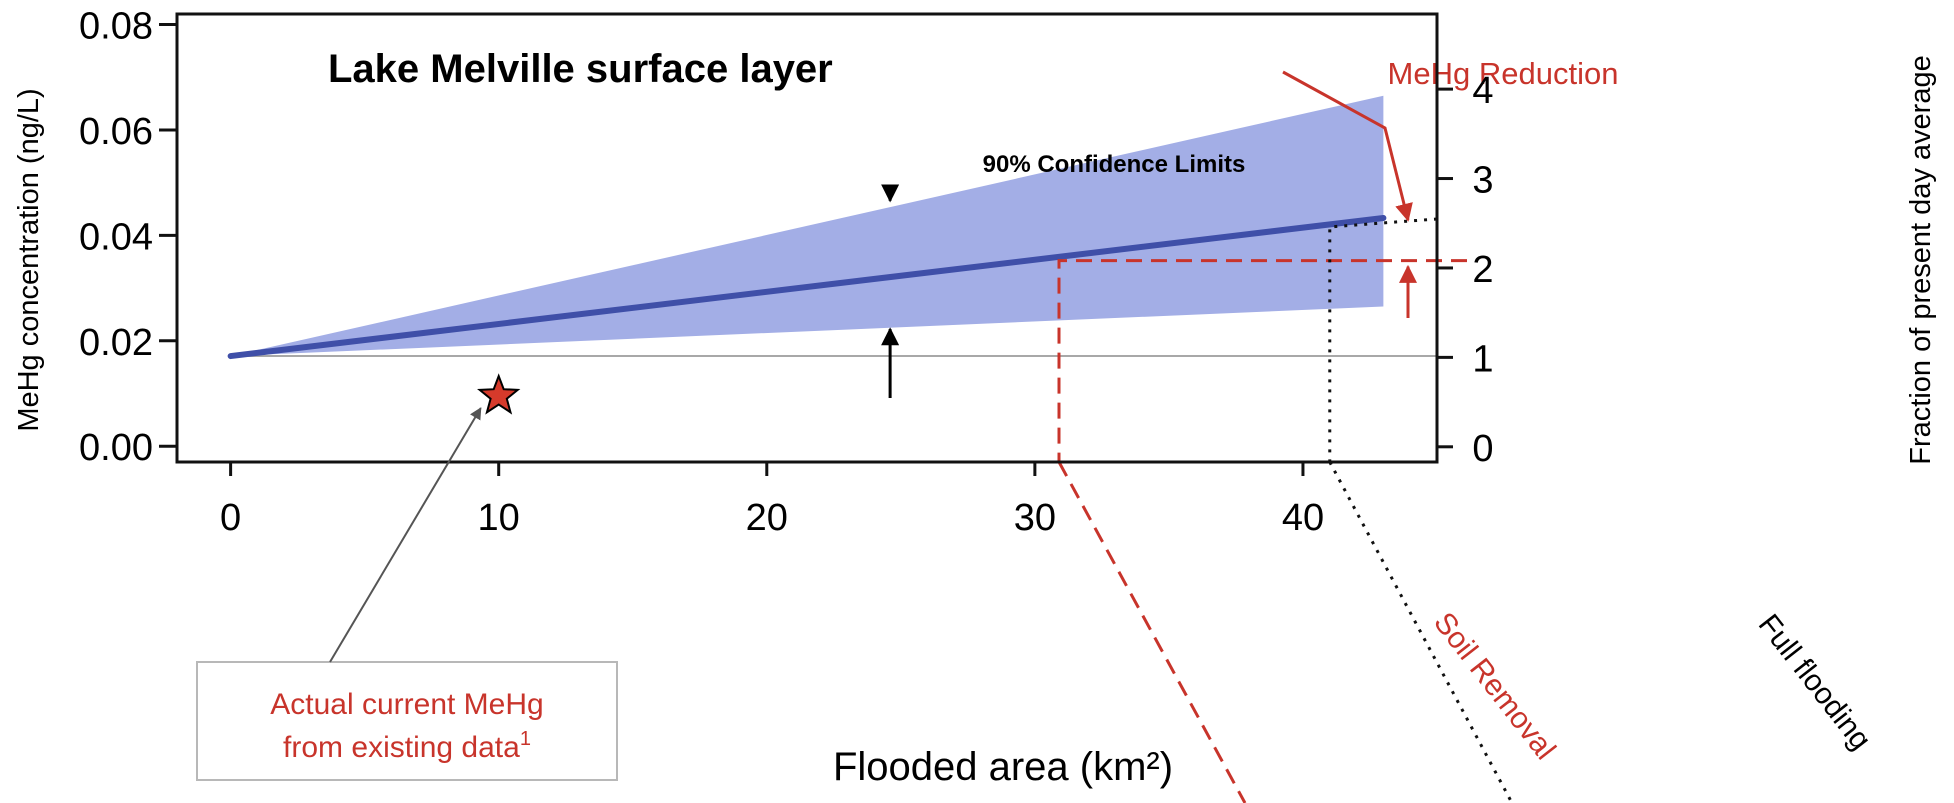 The height and width of the screenshot is (803, 1954). I want to click on full-flooding-label: Full flooding, so click(1815, 682).